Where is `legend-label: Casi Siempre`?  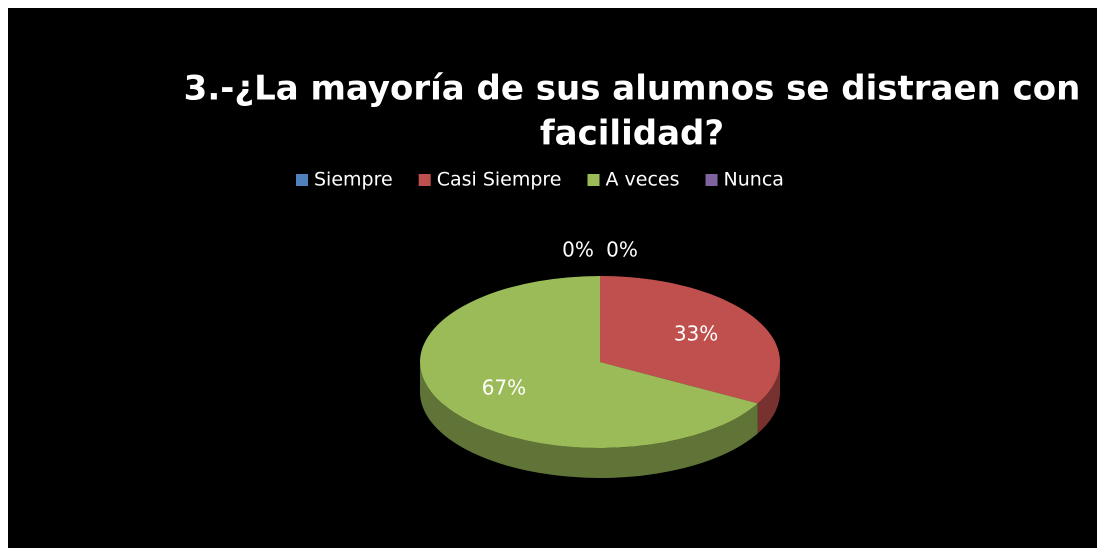
legend-label: Casi Siempre is located at coordinates (499, 180).